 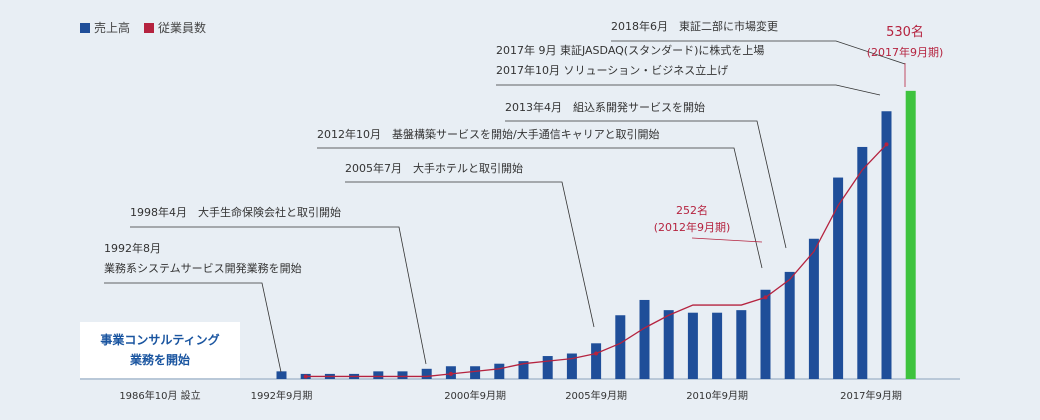 I want to click on milestone-text-4-0: 2013年4月 組込系開発サービスを開始, so click(x=605, y=107).